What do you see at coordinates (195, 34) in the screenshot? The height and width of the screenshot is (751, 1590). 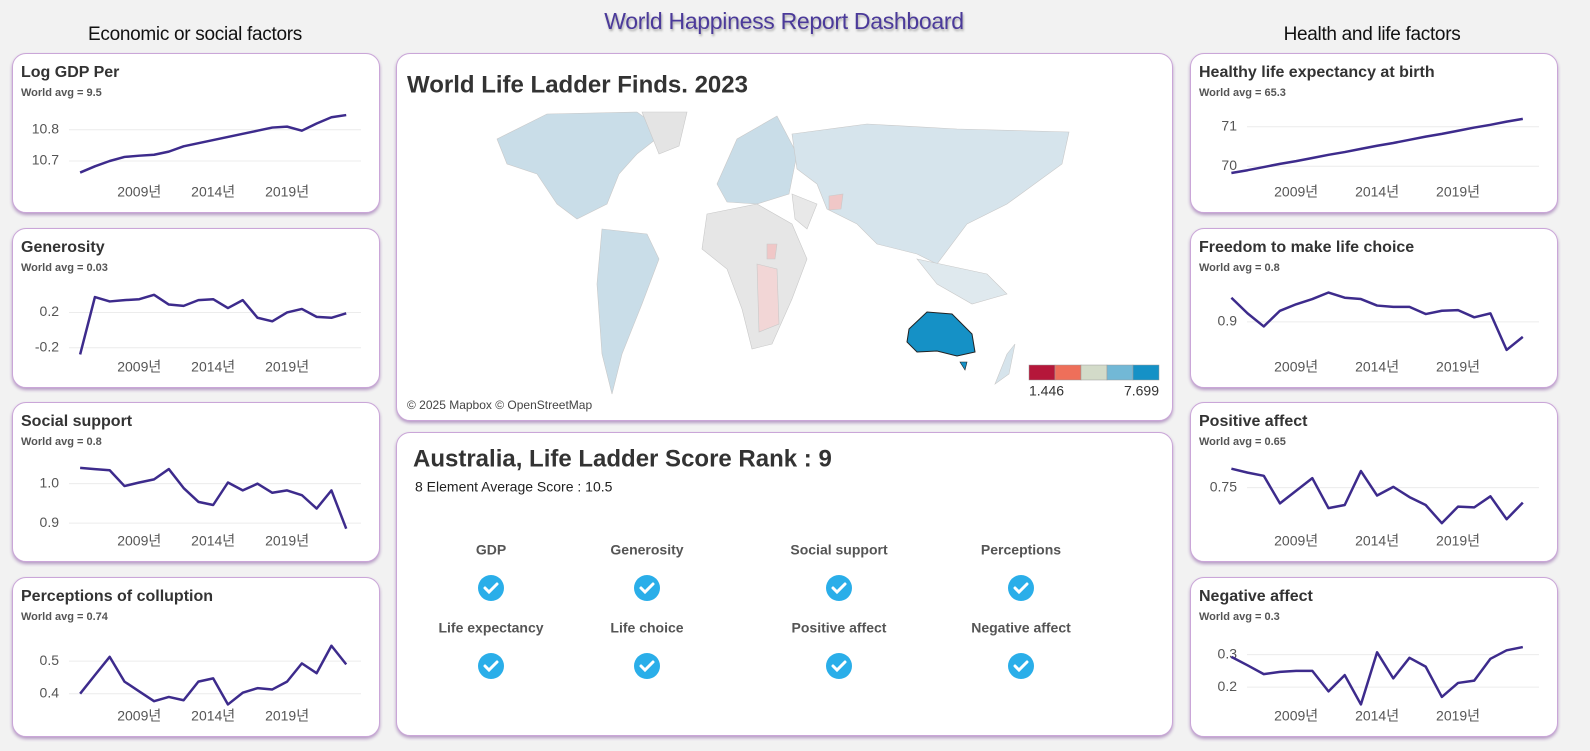 I see `section-header: Economic or social factors` at bounding box center [195, 34].